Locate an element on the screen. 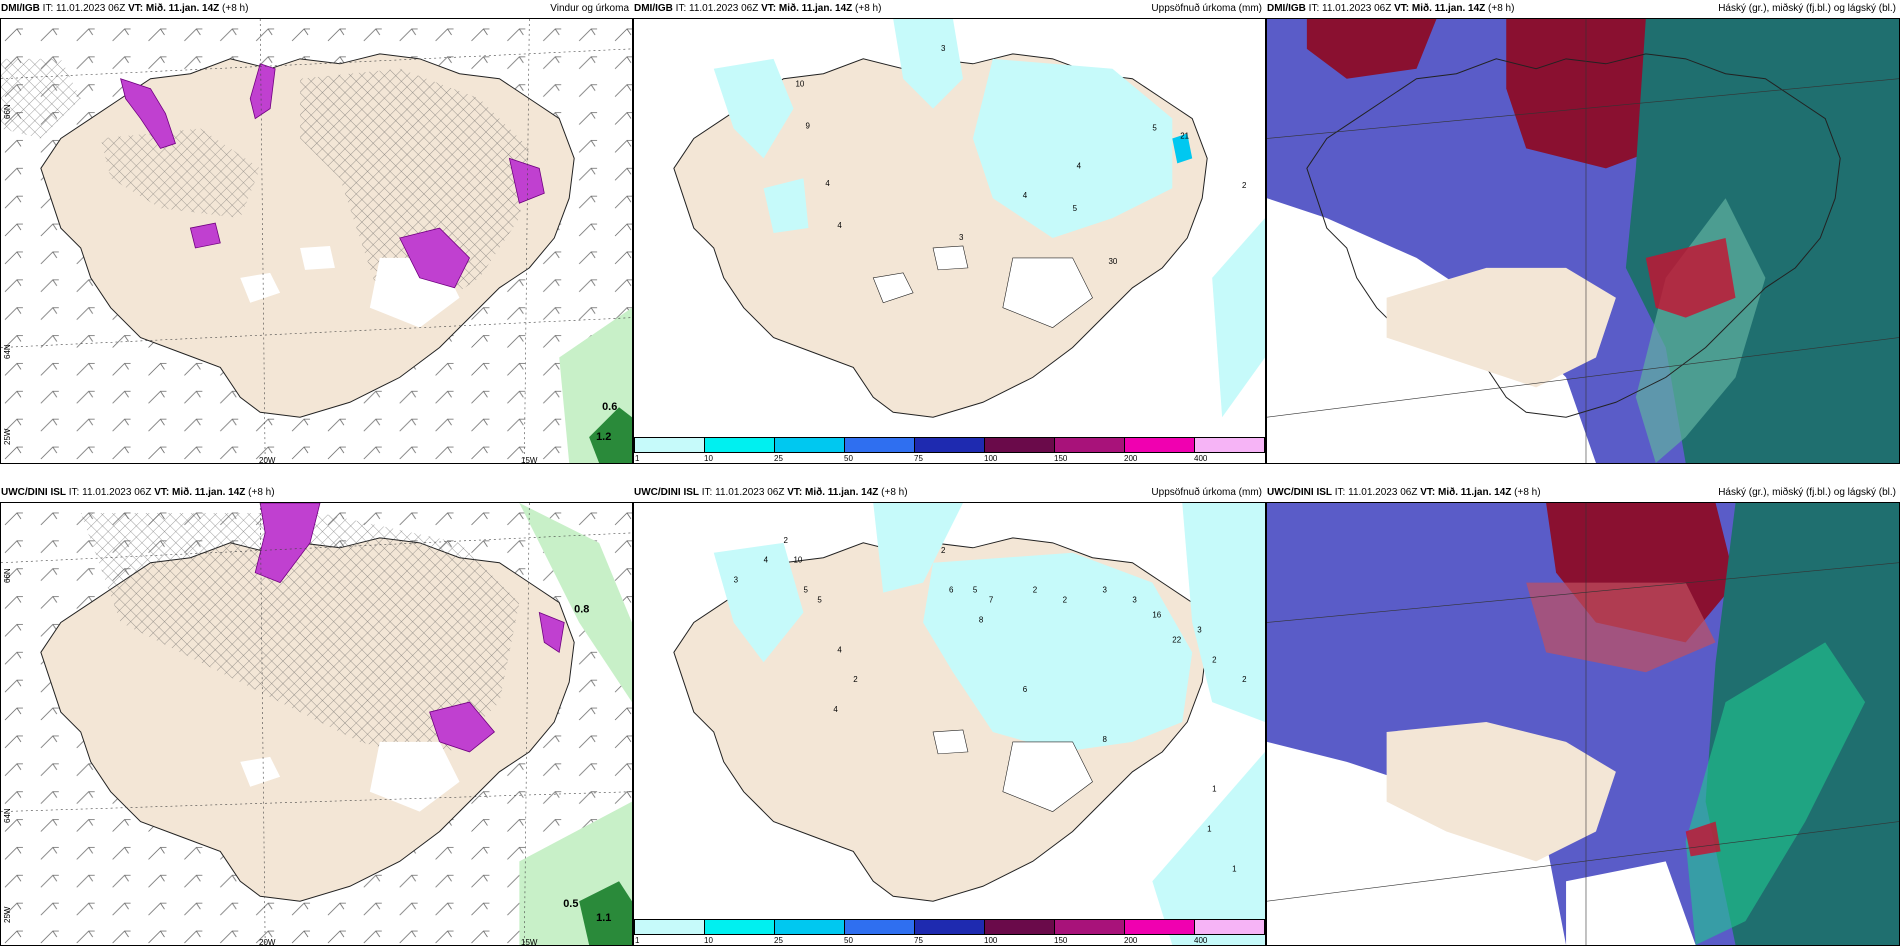 Image resolution: width=1900 pixels, height=950 pixels. colorbar-label: 100 is located at coordinates (991, 458).